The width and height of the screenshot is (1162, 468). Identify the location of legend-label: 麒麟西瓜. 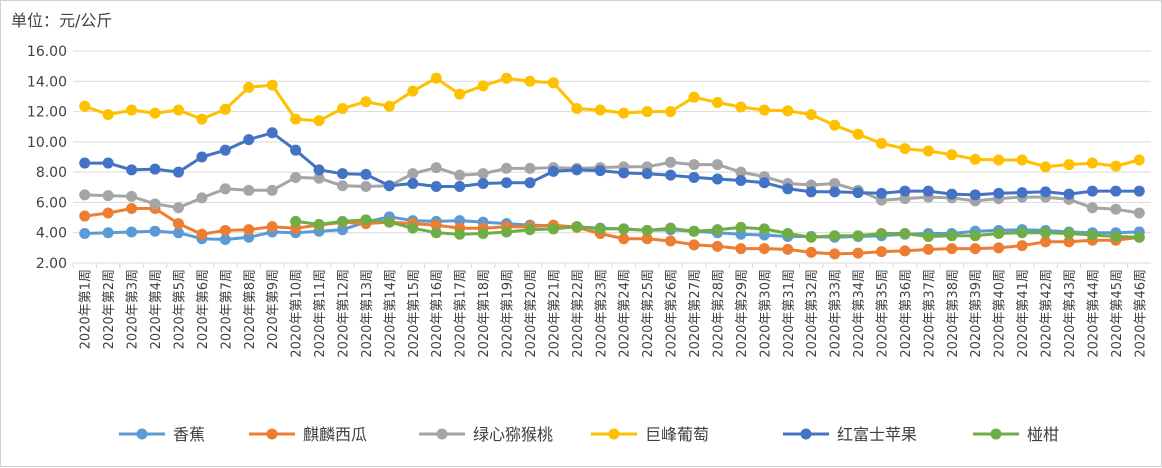
(335, 434).